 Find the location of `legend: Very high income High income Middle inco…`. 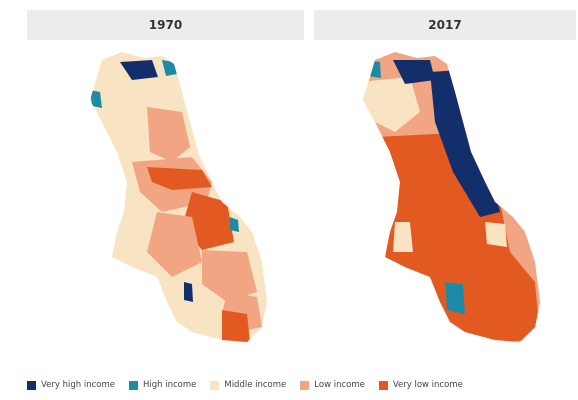

legend: Very high income High income Middle inco… is located at coordinates (297, 385).